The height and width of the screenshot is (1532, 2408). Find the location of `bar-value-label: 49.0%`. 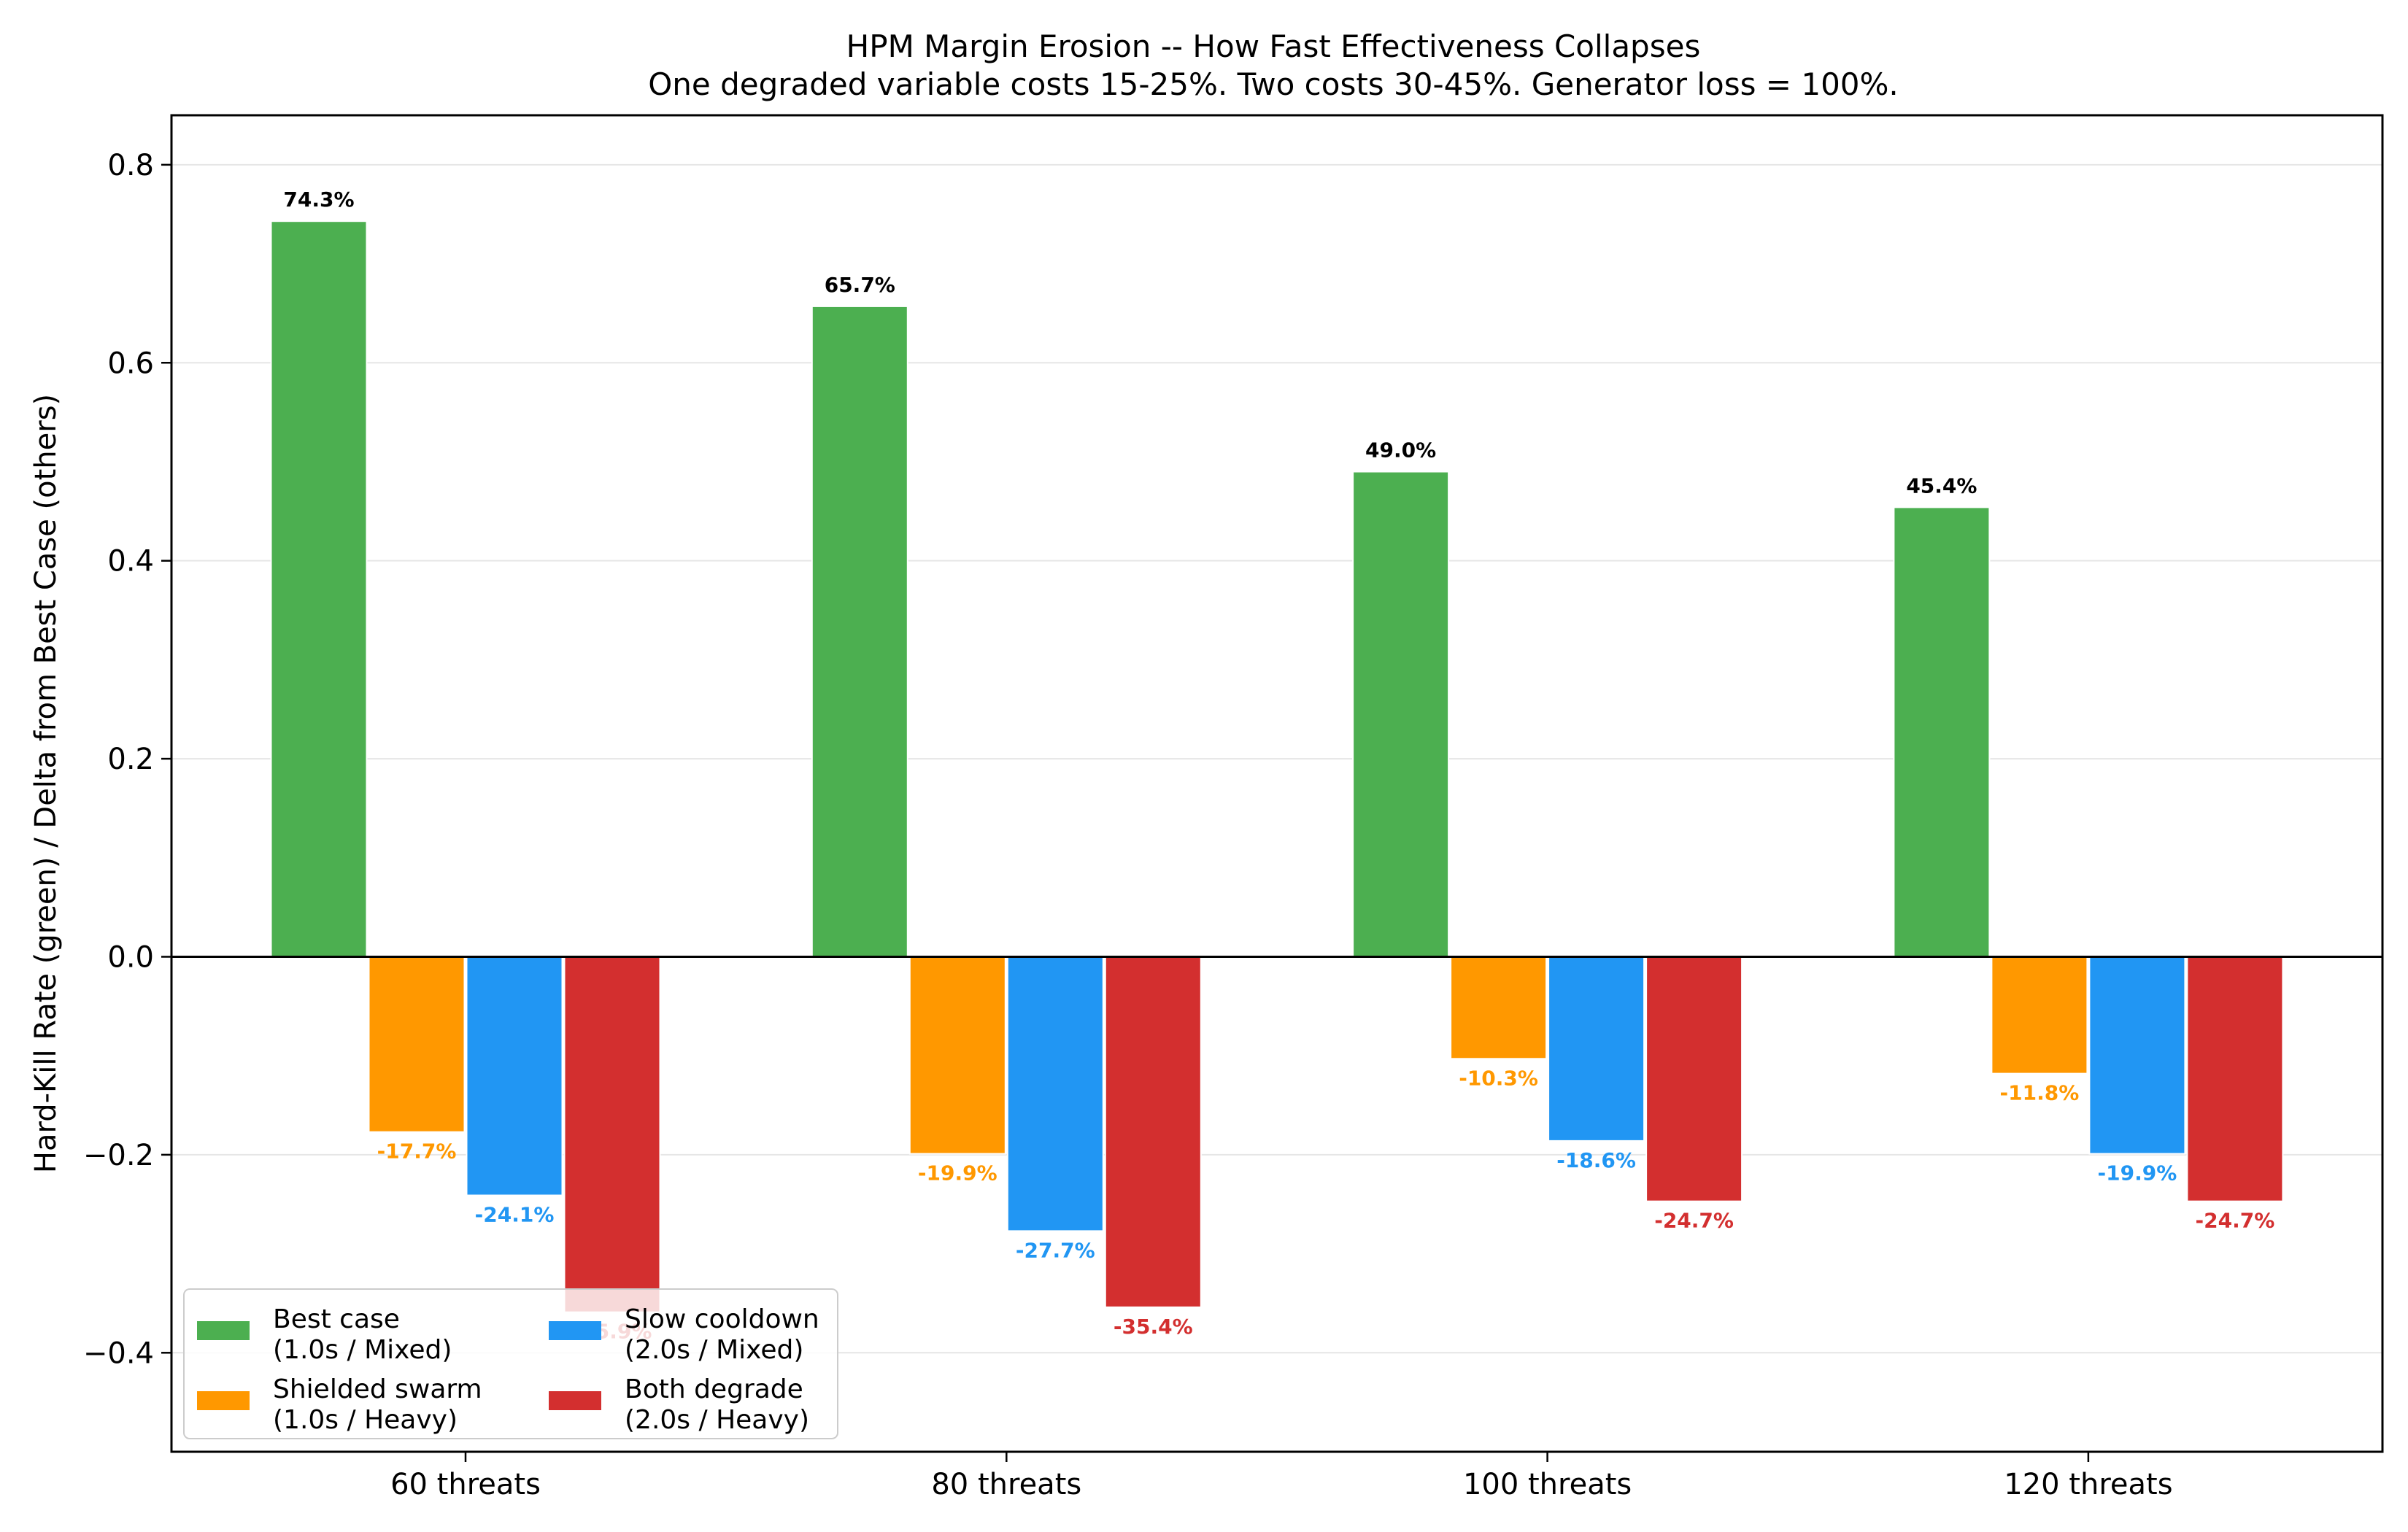

bar-value-label: 49.0% is located at coordinates (1400, 451).